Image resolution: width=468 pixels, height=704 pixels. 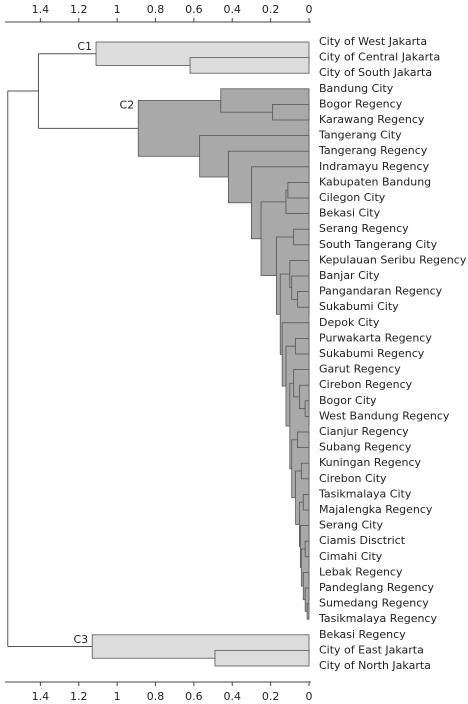 What do you see at coordinates (365, 447) in the screenshot?
I see `leaf-label: Subang Regency` at bounding box center [365, 447].